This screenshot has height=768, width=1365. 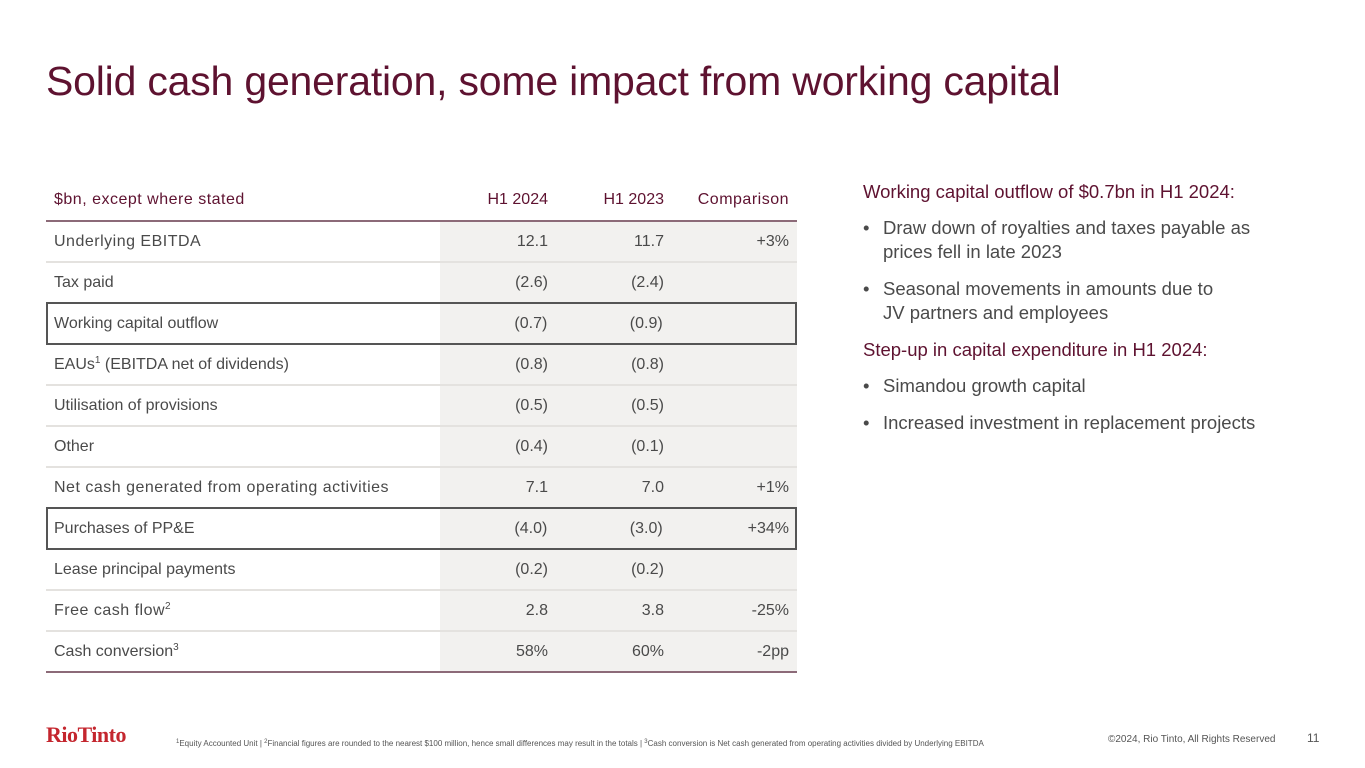 I want to click on footnote-1: Equity Accounted Unit |, so click(x=222, y=743).